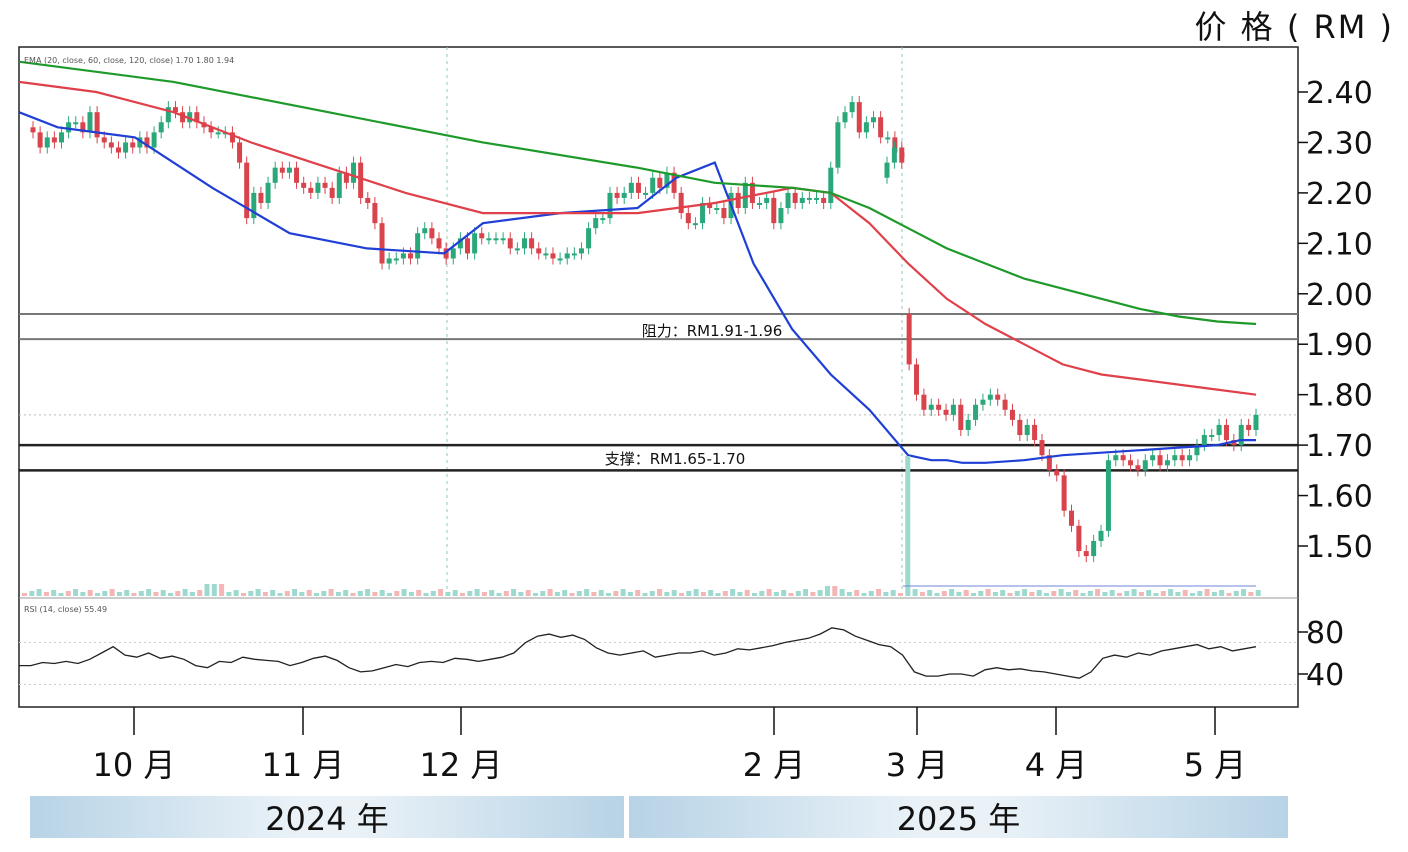 Image resolution: width=1408 pixels, height=852 pixels. Describe the element at coordinates (1339, 295) in the screenshot. I see `price-tick-label: 2.00` at that location.